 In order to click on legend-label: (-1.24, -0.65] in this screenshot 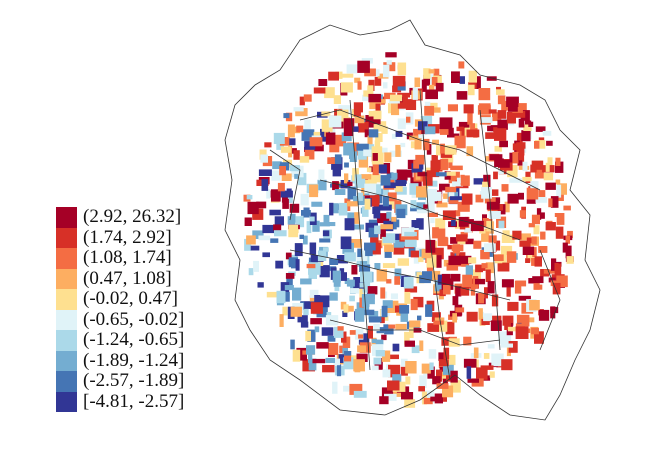, I will do `click(134, 340)`.